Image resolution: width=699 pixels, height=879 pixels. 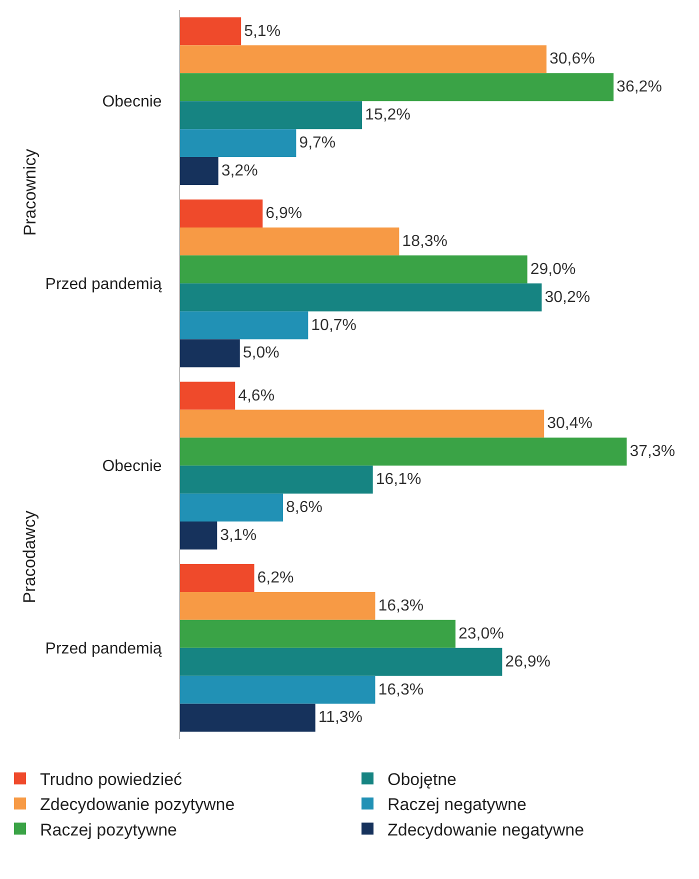 I want to click on legend-label: Raczej negatywne, so click(x=457, y=804).